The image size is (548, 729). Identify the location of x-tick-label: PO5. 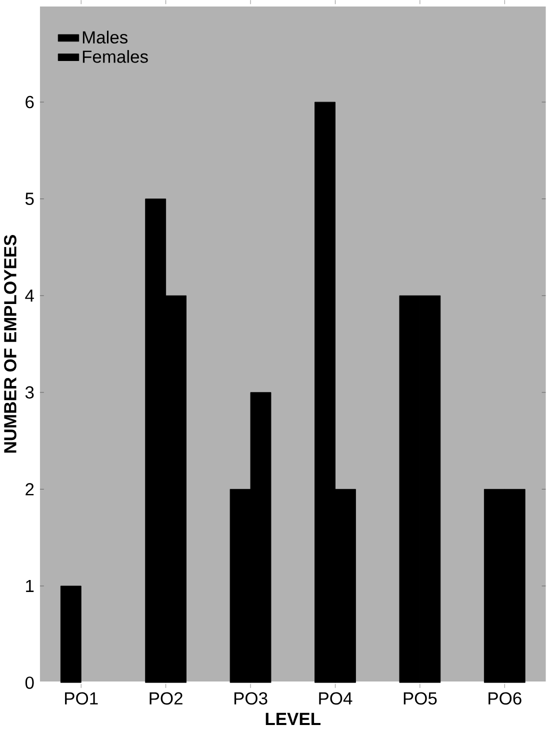
(420, 698).